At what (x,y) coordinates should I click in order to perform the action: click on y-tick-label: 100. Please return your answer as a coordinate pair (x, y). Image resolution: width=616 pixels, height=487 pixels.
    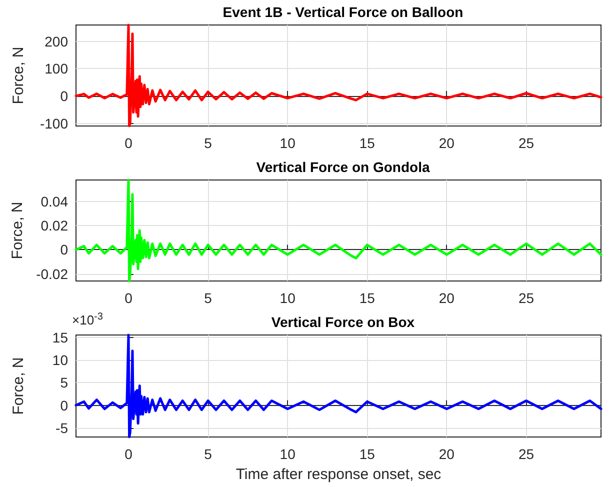
    Looking at the image, I should click on (56, 68).